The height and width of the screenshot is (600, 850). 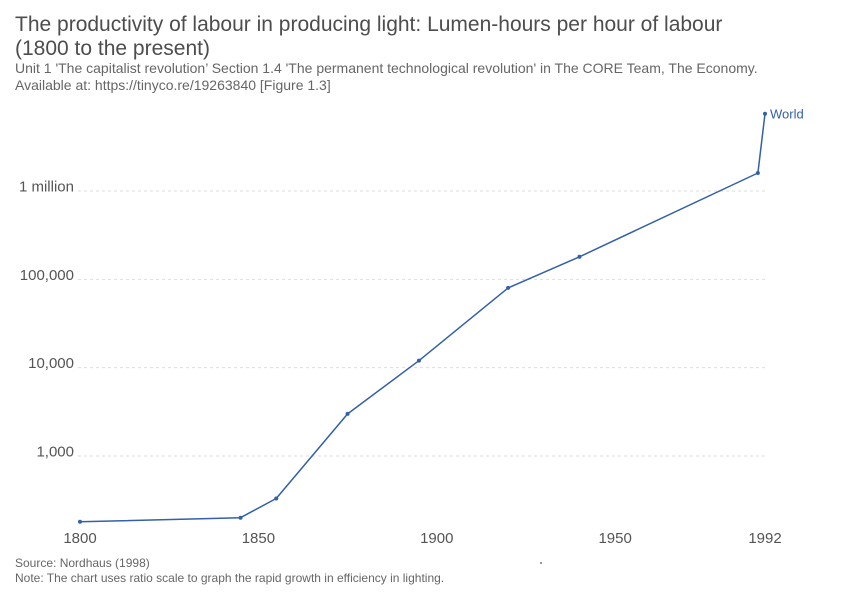 I want to click on x-tick-label: 1950, so click(x=614, y=538).